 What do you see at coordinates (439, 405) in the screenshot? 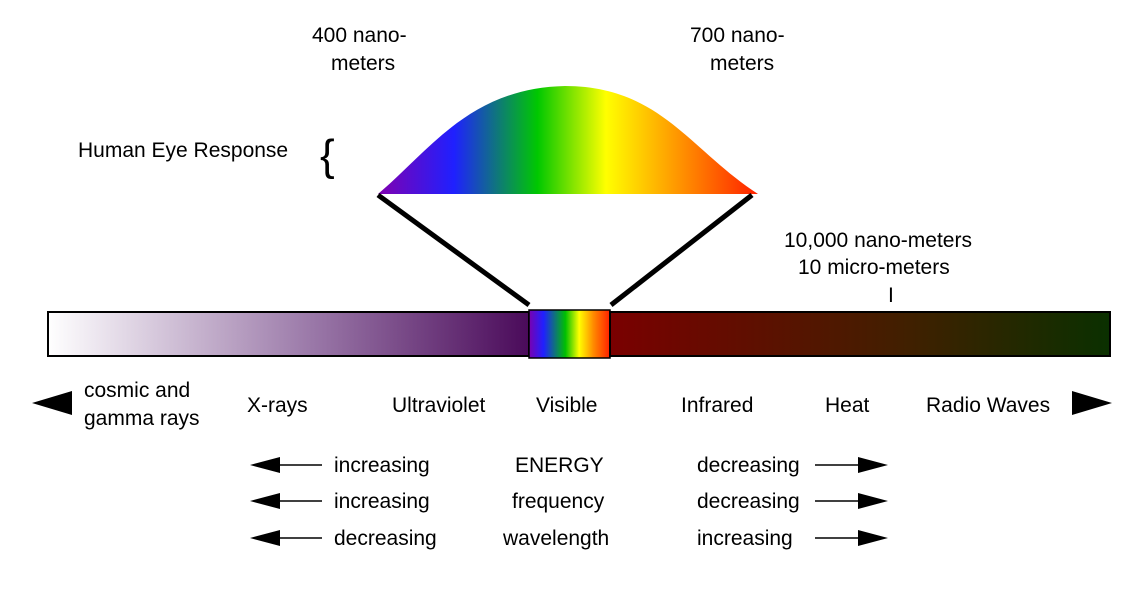
I see `label-ultraviolet: Ultraviolet` at bounding box center [439, 405].